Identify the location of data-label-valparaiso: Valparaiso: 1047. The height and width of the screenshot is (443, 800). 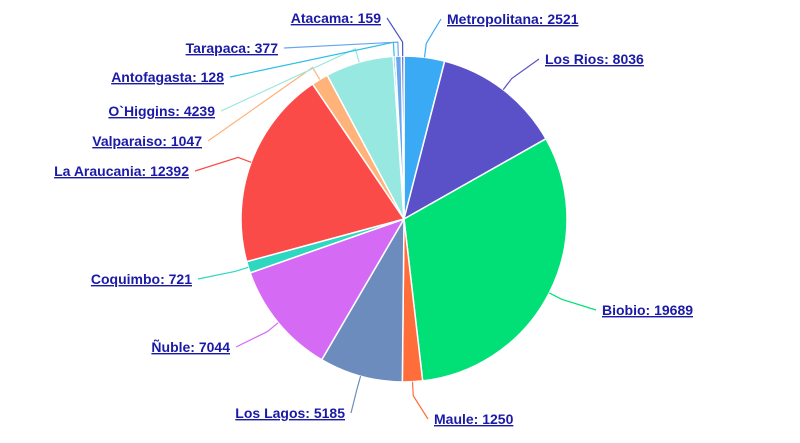
(147, 141).